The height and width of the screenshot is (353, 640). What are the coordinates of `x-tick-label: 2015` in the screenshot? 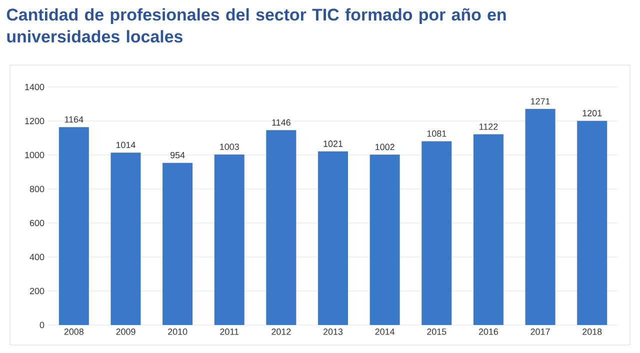 It's located at (436, 331).